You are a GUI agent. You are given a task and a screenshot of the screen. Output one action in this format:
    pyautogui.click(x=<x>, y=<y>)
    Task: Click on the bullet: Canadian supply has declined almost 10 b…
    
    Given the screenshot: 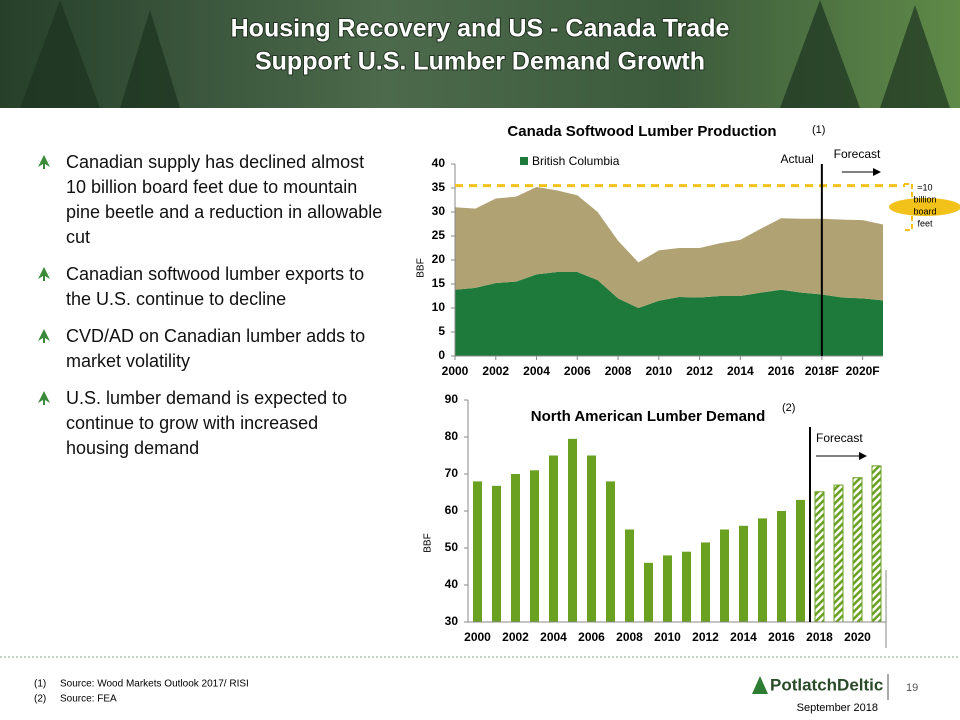 What is the action you would take?
    pyautogui.click(x=210, y=200)
    